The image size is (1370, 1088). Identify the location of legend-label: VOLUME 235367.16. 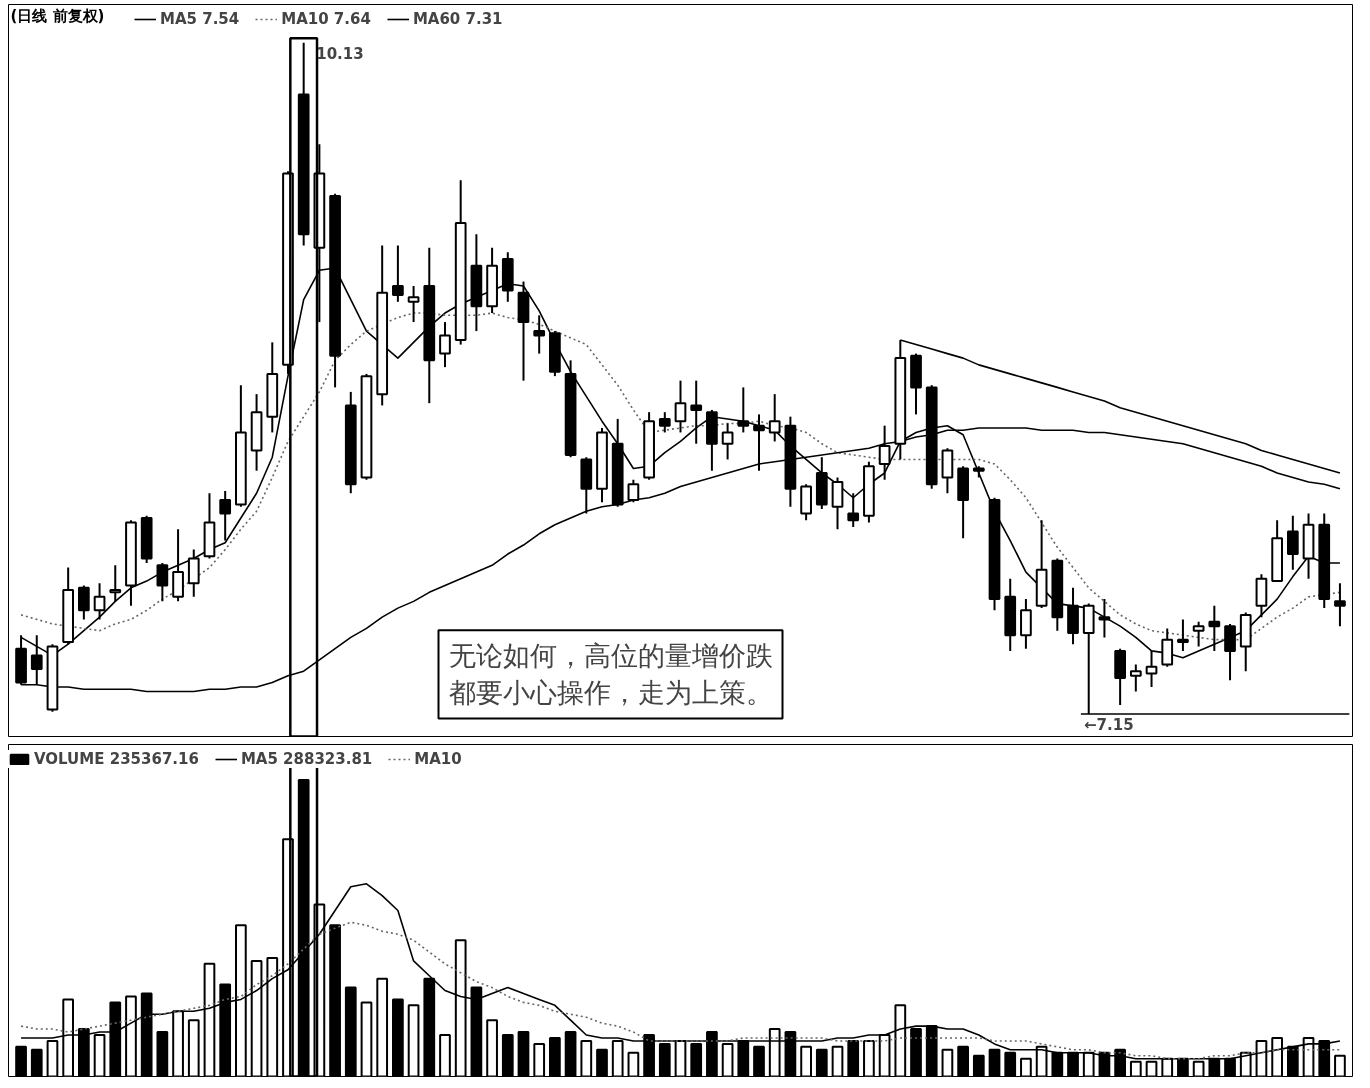
(116, 759).